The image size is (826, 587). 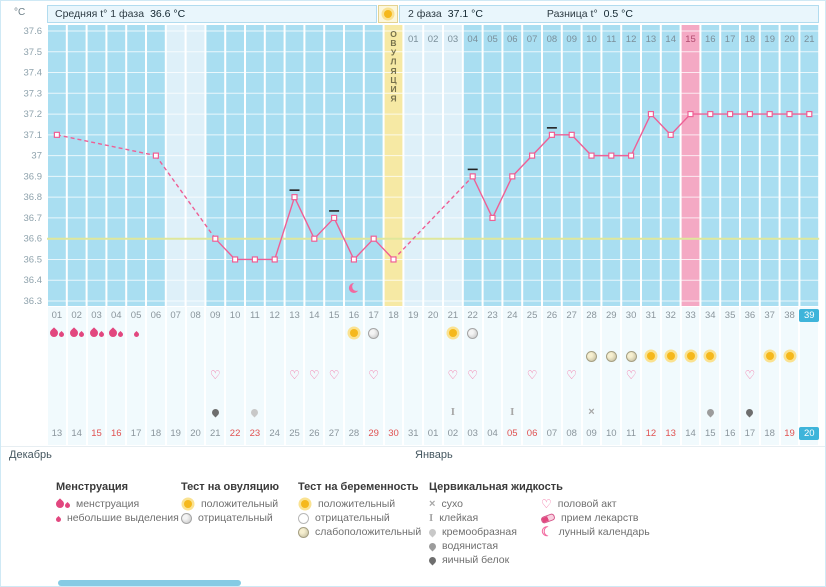 I want to click on calendar-date: 28, so click(x=354, y=433).